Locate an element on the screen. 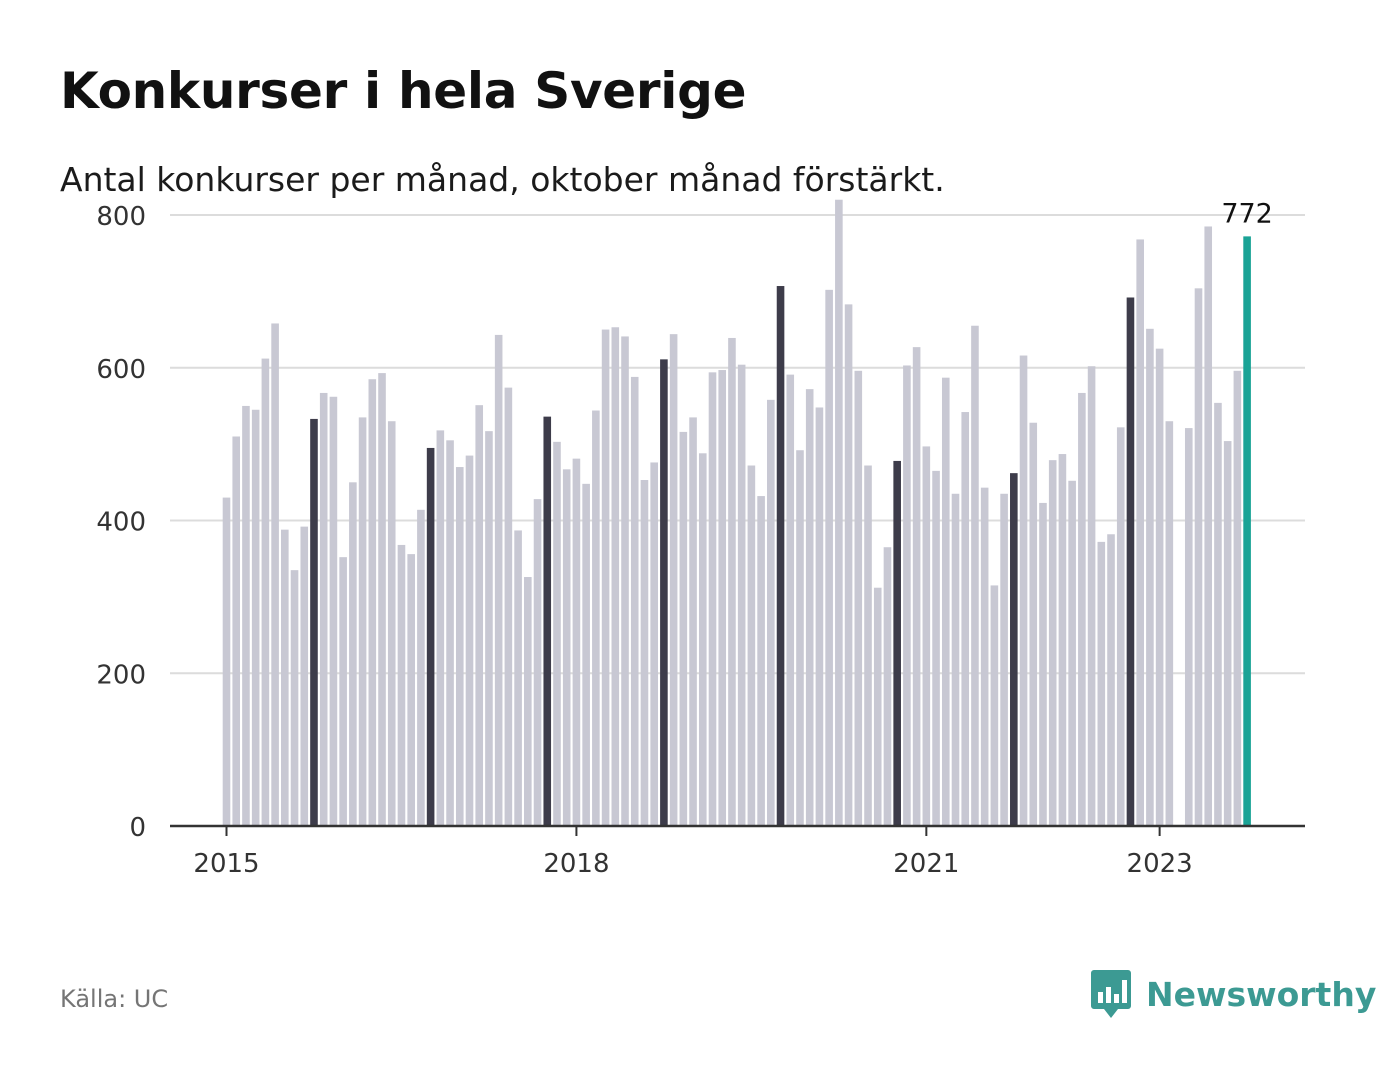 This screenshot has height=1080, width=1400. x-tick-label-2018: 2018 is located at coordinates (576, 864).